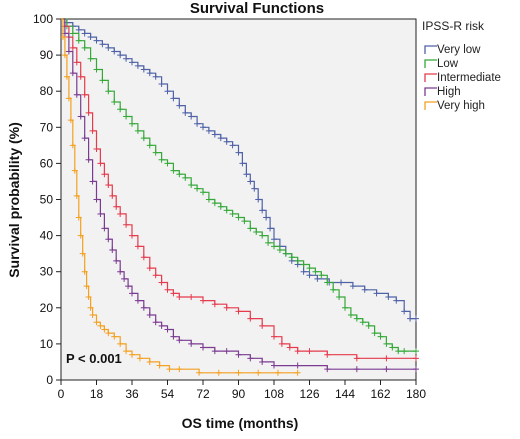 This screenshot has width=520, height=439. Describe the element at coordinates (380, 394) in the screenshot. I see `x-tick-label: 162` at that location.